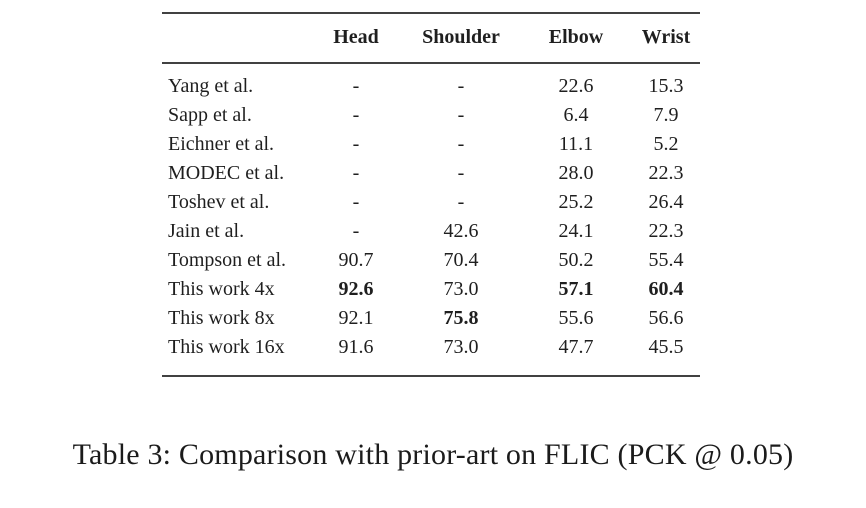 The width and height of the screenshot is (866, 508). I want to click on column-header-elbow: Elbow, so click(576, 37).